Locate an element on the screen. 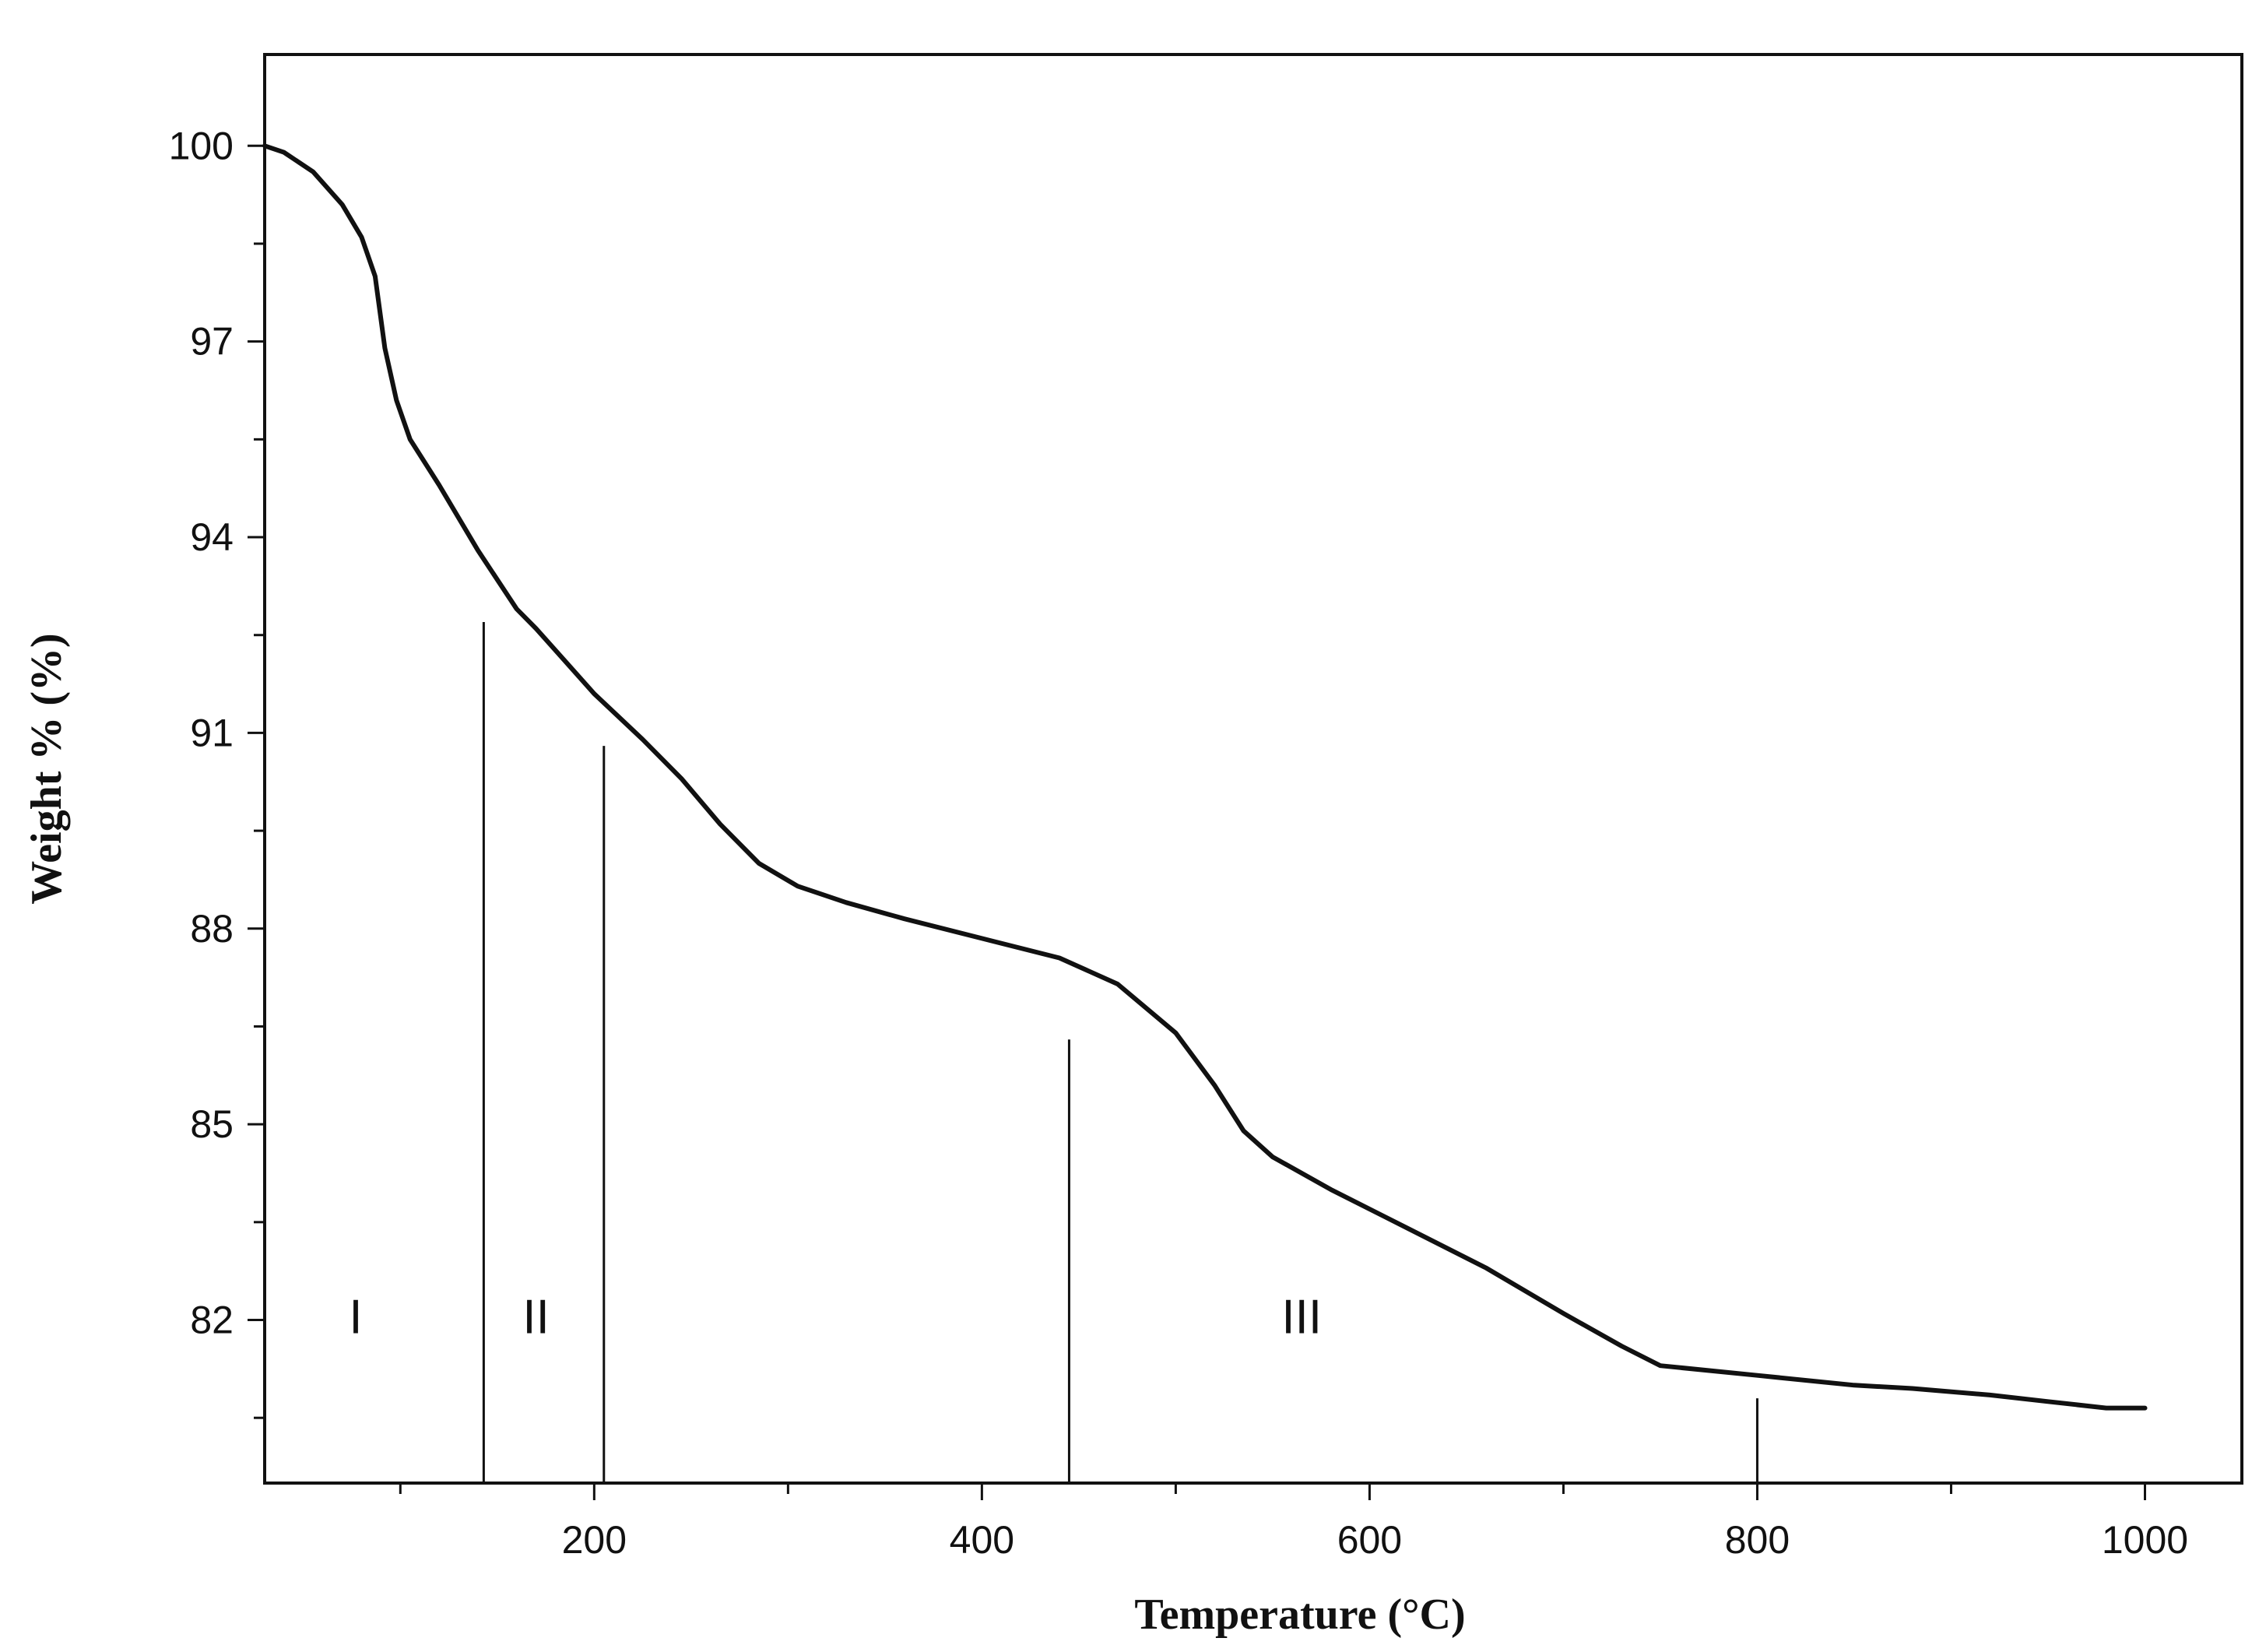 The width and height of the screenshot is (2259, 1652). y-tick-label: 91 is located at coordinates (212, 732).